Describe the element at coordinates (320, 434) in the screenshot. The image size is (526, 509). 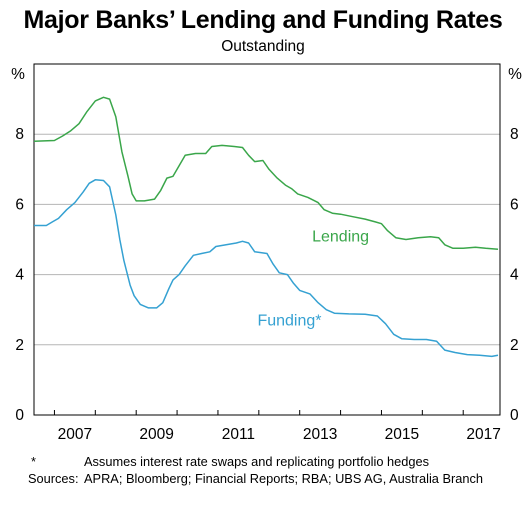
I see `x-tick-label-2013: 2013` at that location.